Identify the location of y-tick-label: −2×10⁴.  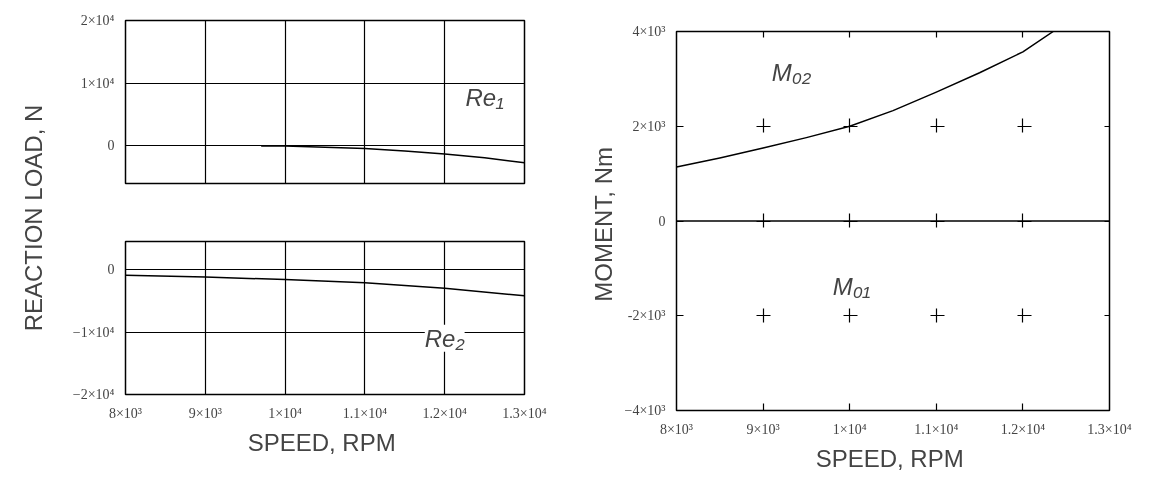
(93, 394).